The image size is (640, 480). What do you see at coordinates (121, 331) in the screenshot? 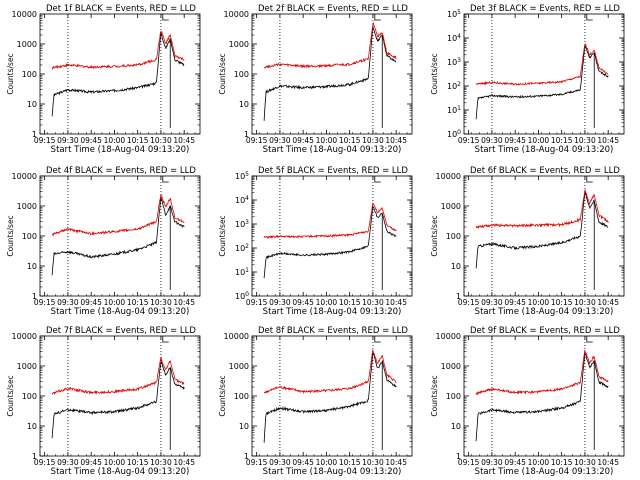
I see `chart-title: Det 7f BLACK = Events, RED = LLD` at bounding box center [121, 331].